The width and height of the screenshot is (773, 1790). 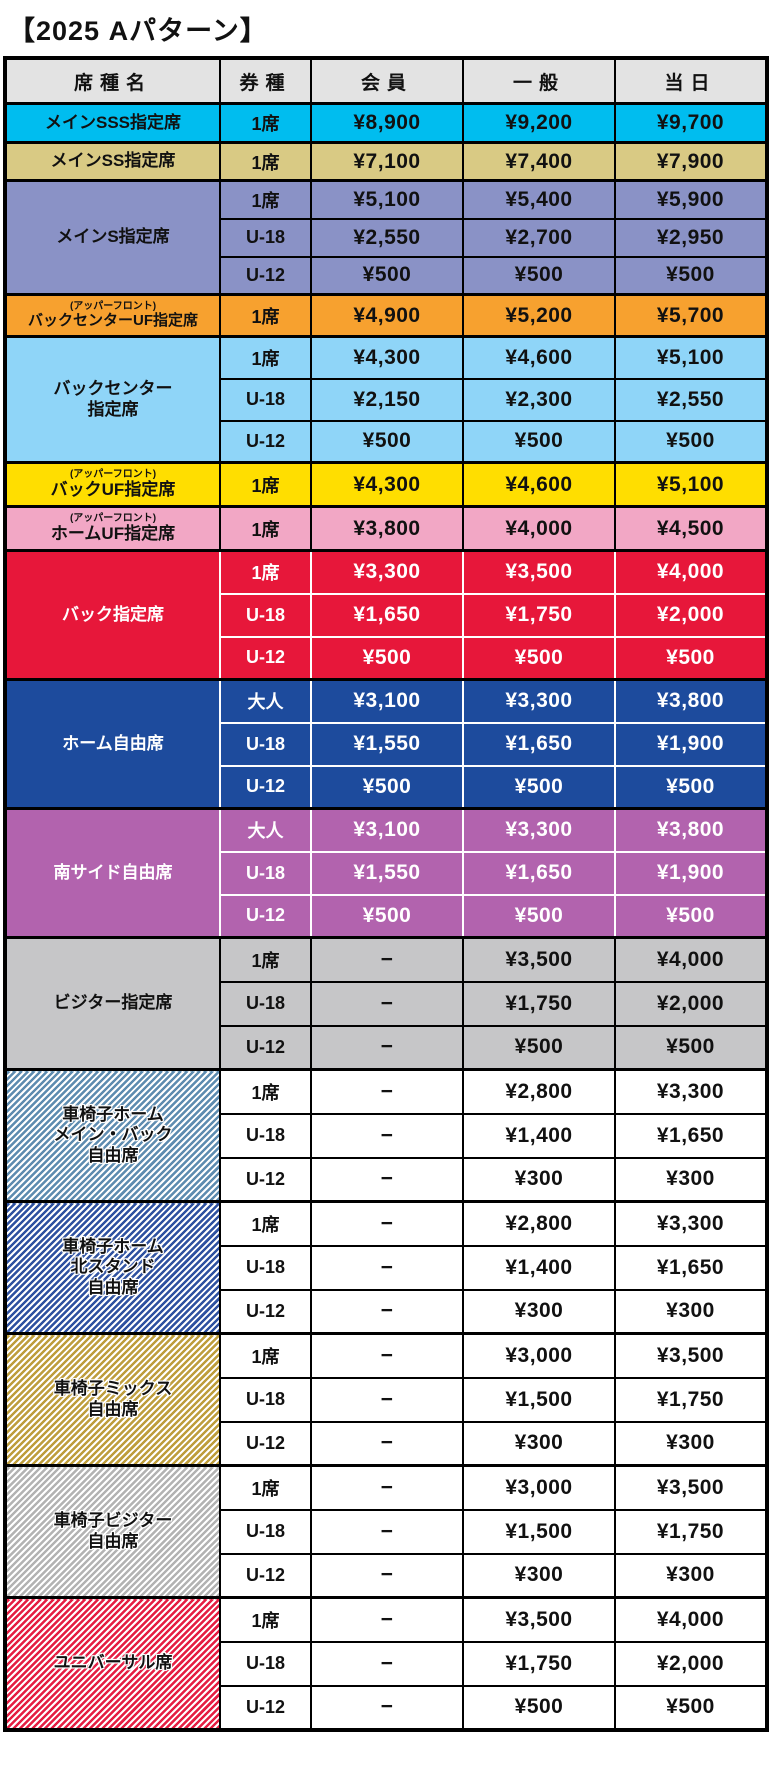 What do you see at coordinates (539, 528) in the screenshot?
I see `general-price-cell: ¥4,000` at bounding box center [539, 528].